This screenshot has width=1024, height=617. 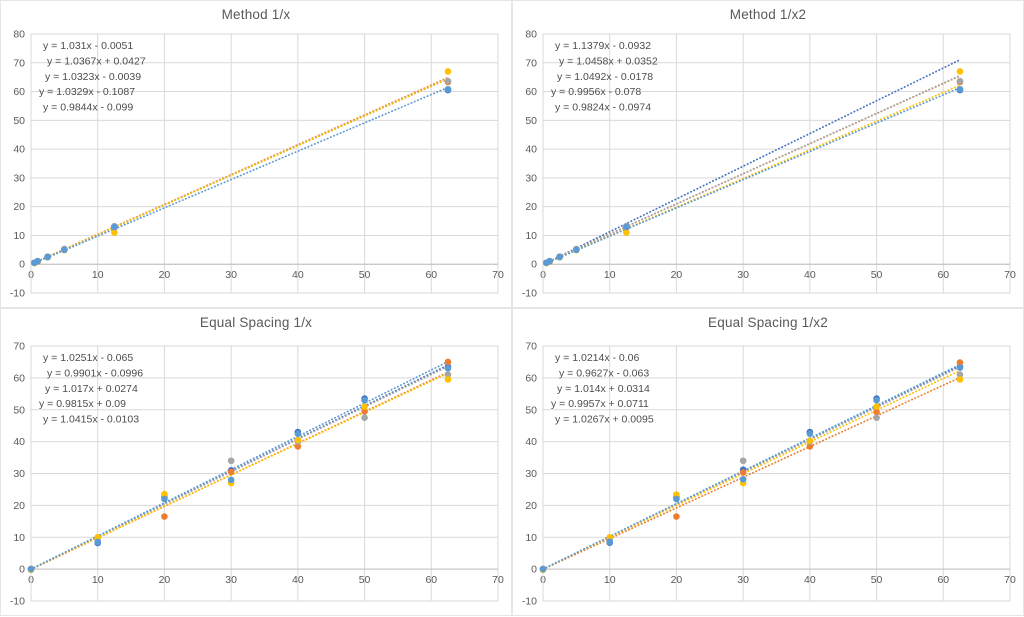 What do you see at coordinates (91, 389) in the screenshot?
I see `trendline-equation: y = 1.017x + 0.0274` at bounding box center [91, 389].